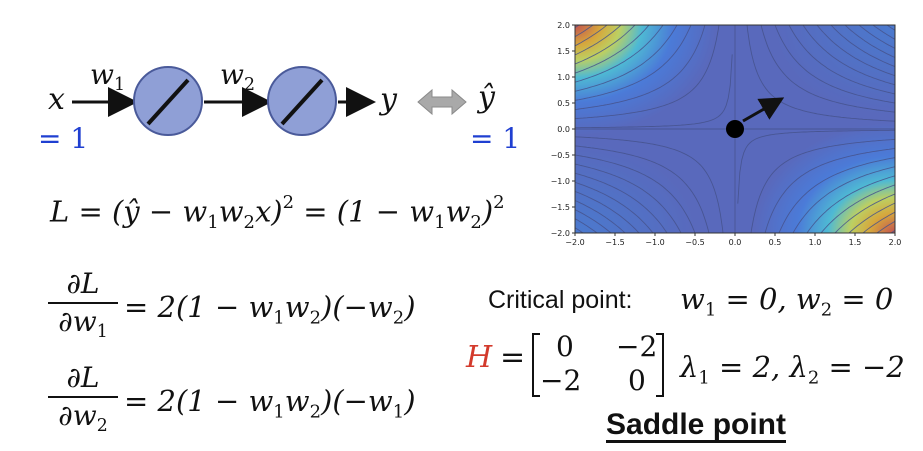 The image size is (923, 451). What do you see at coordinates (560, 181) in the screenshot?
I see `y-tick-label: −1.0` at bounding box center [560, 181].